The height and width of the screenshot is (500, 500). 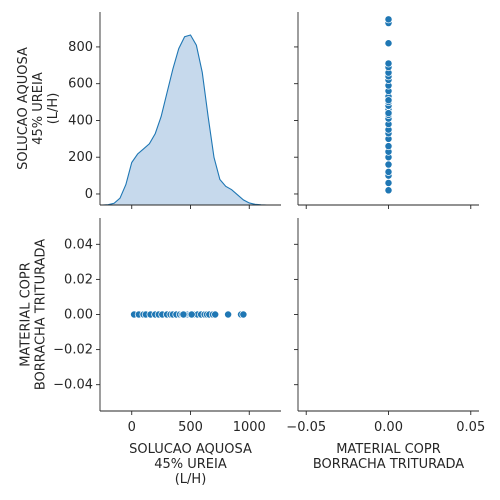 I want to click on x-tick-label: 500, so click(x=190, y=427).